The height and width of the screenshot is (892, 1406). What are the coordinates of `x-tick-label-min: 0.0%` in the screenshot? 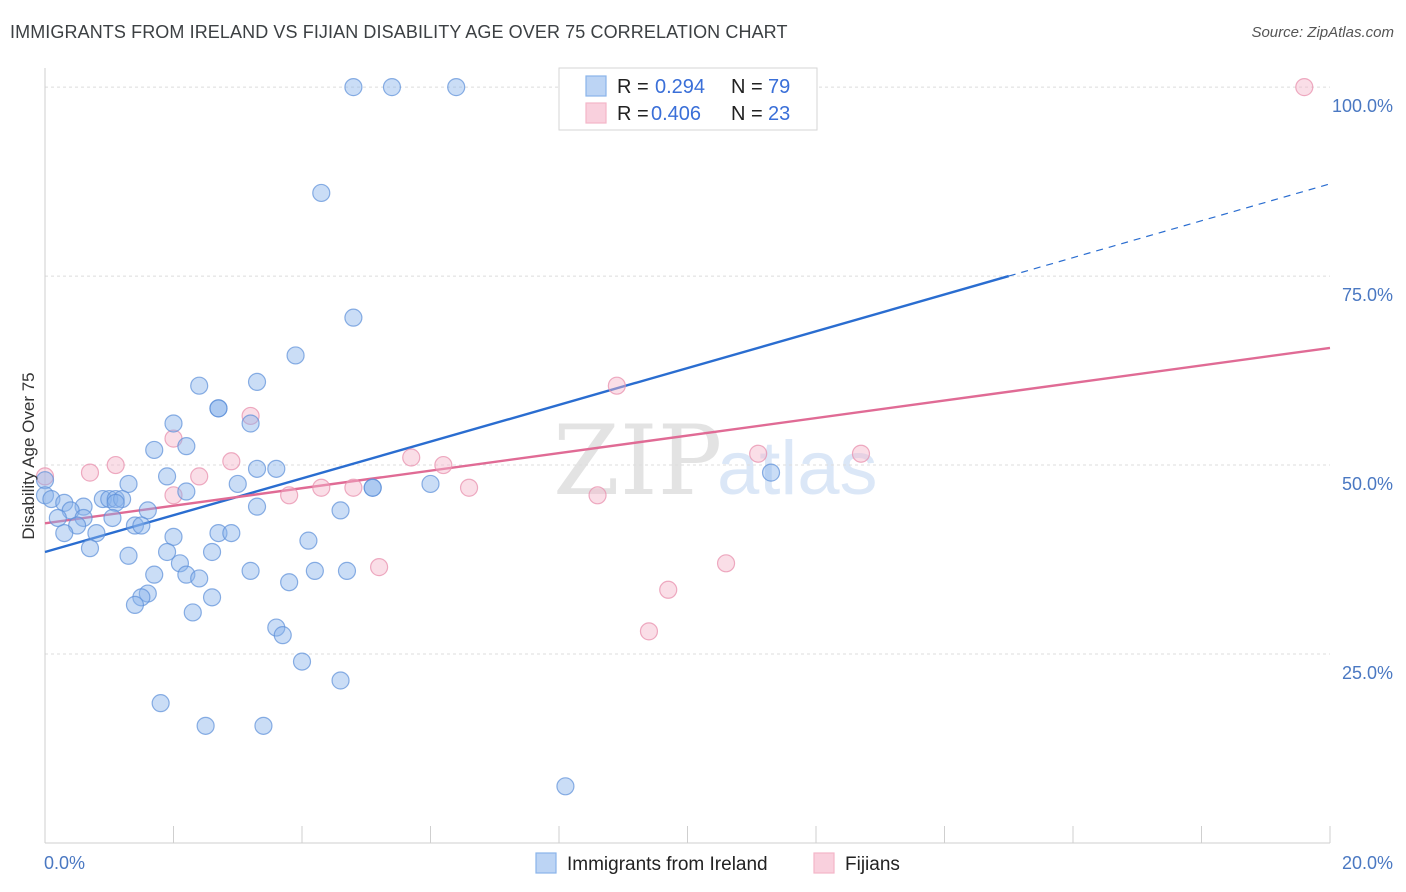 It's located at (64, 863).